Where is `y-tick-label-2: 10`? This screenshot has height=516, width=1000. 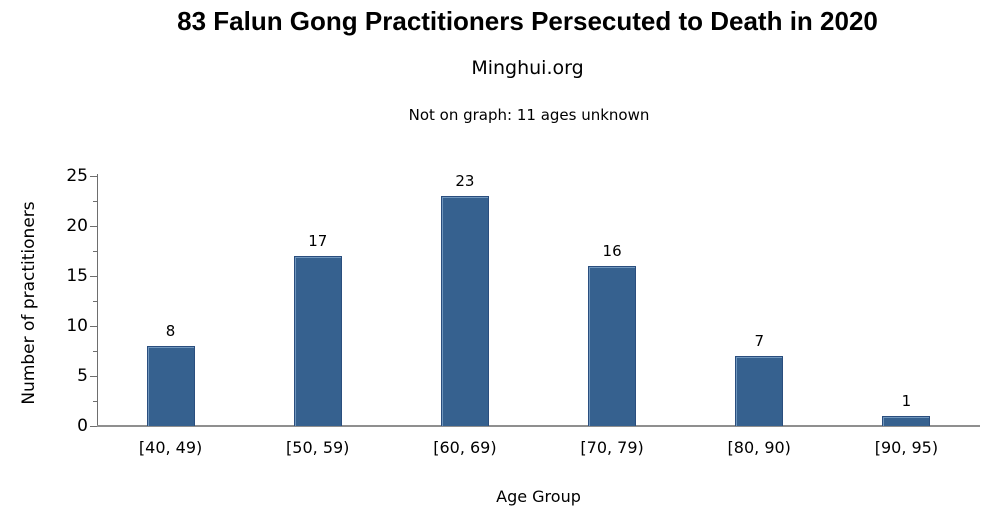
y-tick-label-2: 10 is located at coordinates (77, 326).